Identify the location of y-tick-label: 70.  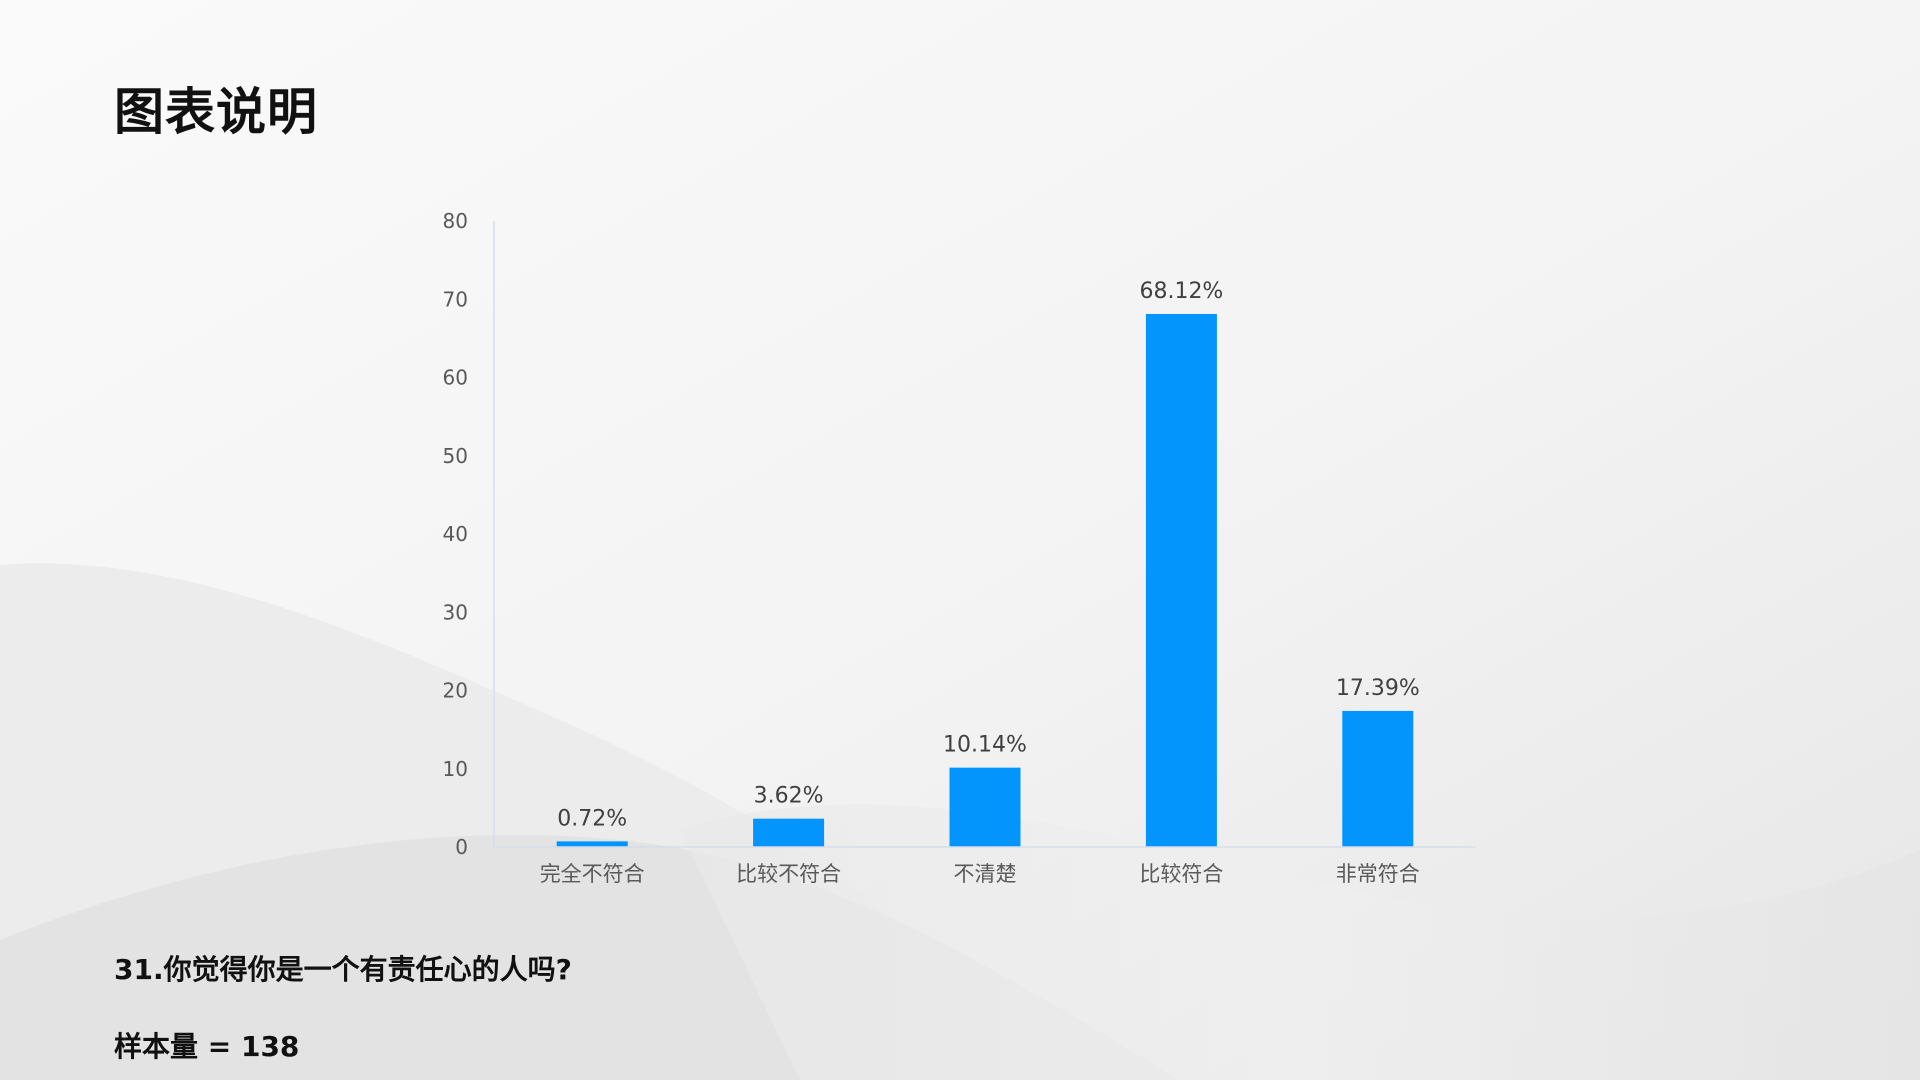
(455, 299).